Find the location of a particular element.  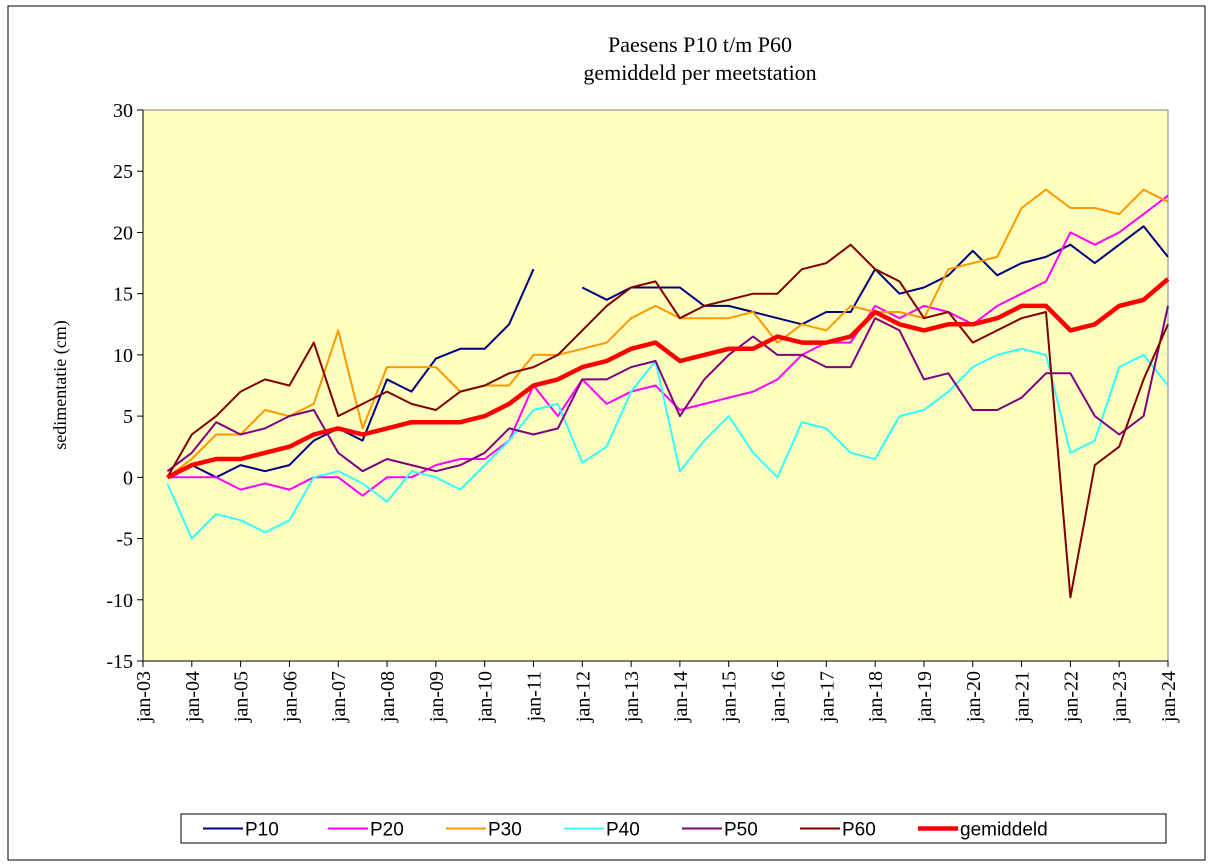

x-tick-label: jan-06 is located at coordinates (290, 697).